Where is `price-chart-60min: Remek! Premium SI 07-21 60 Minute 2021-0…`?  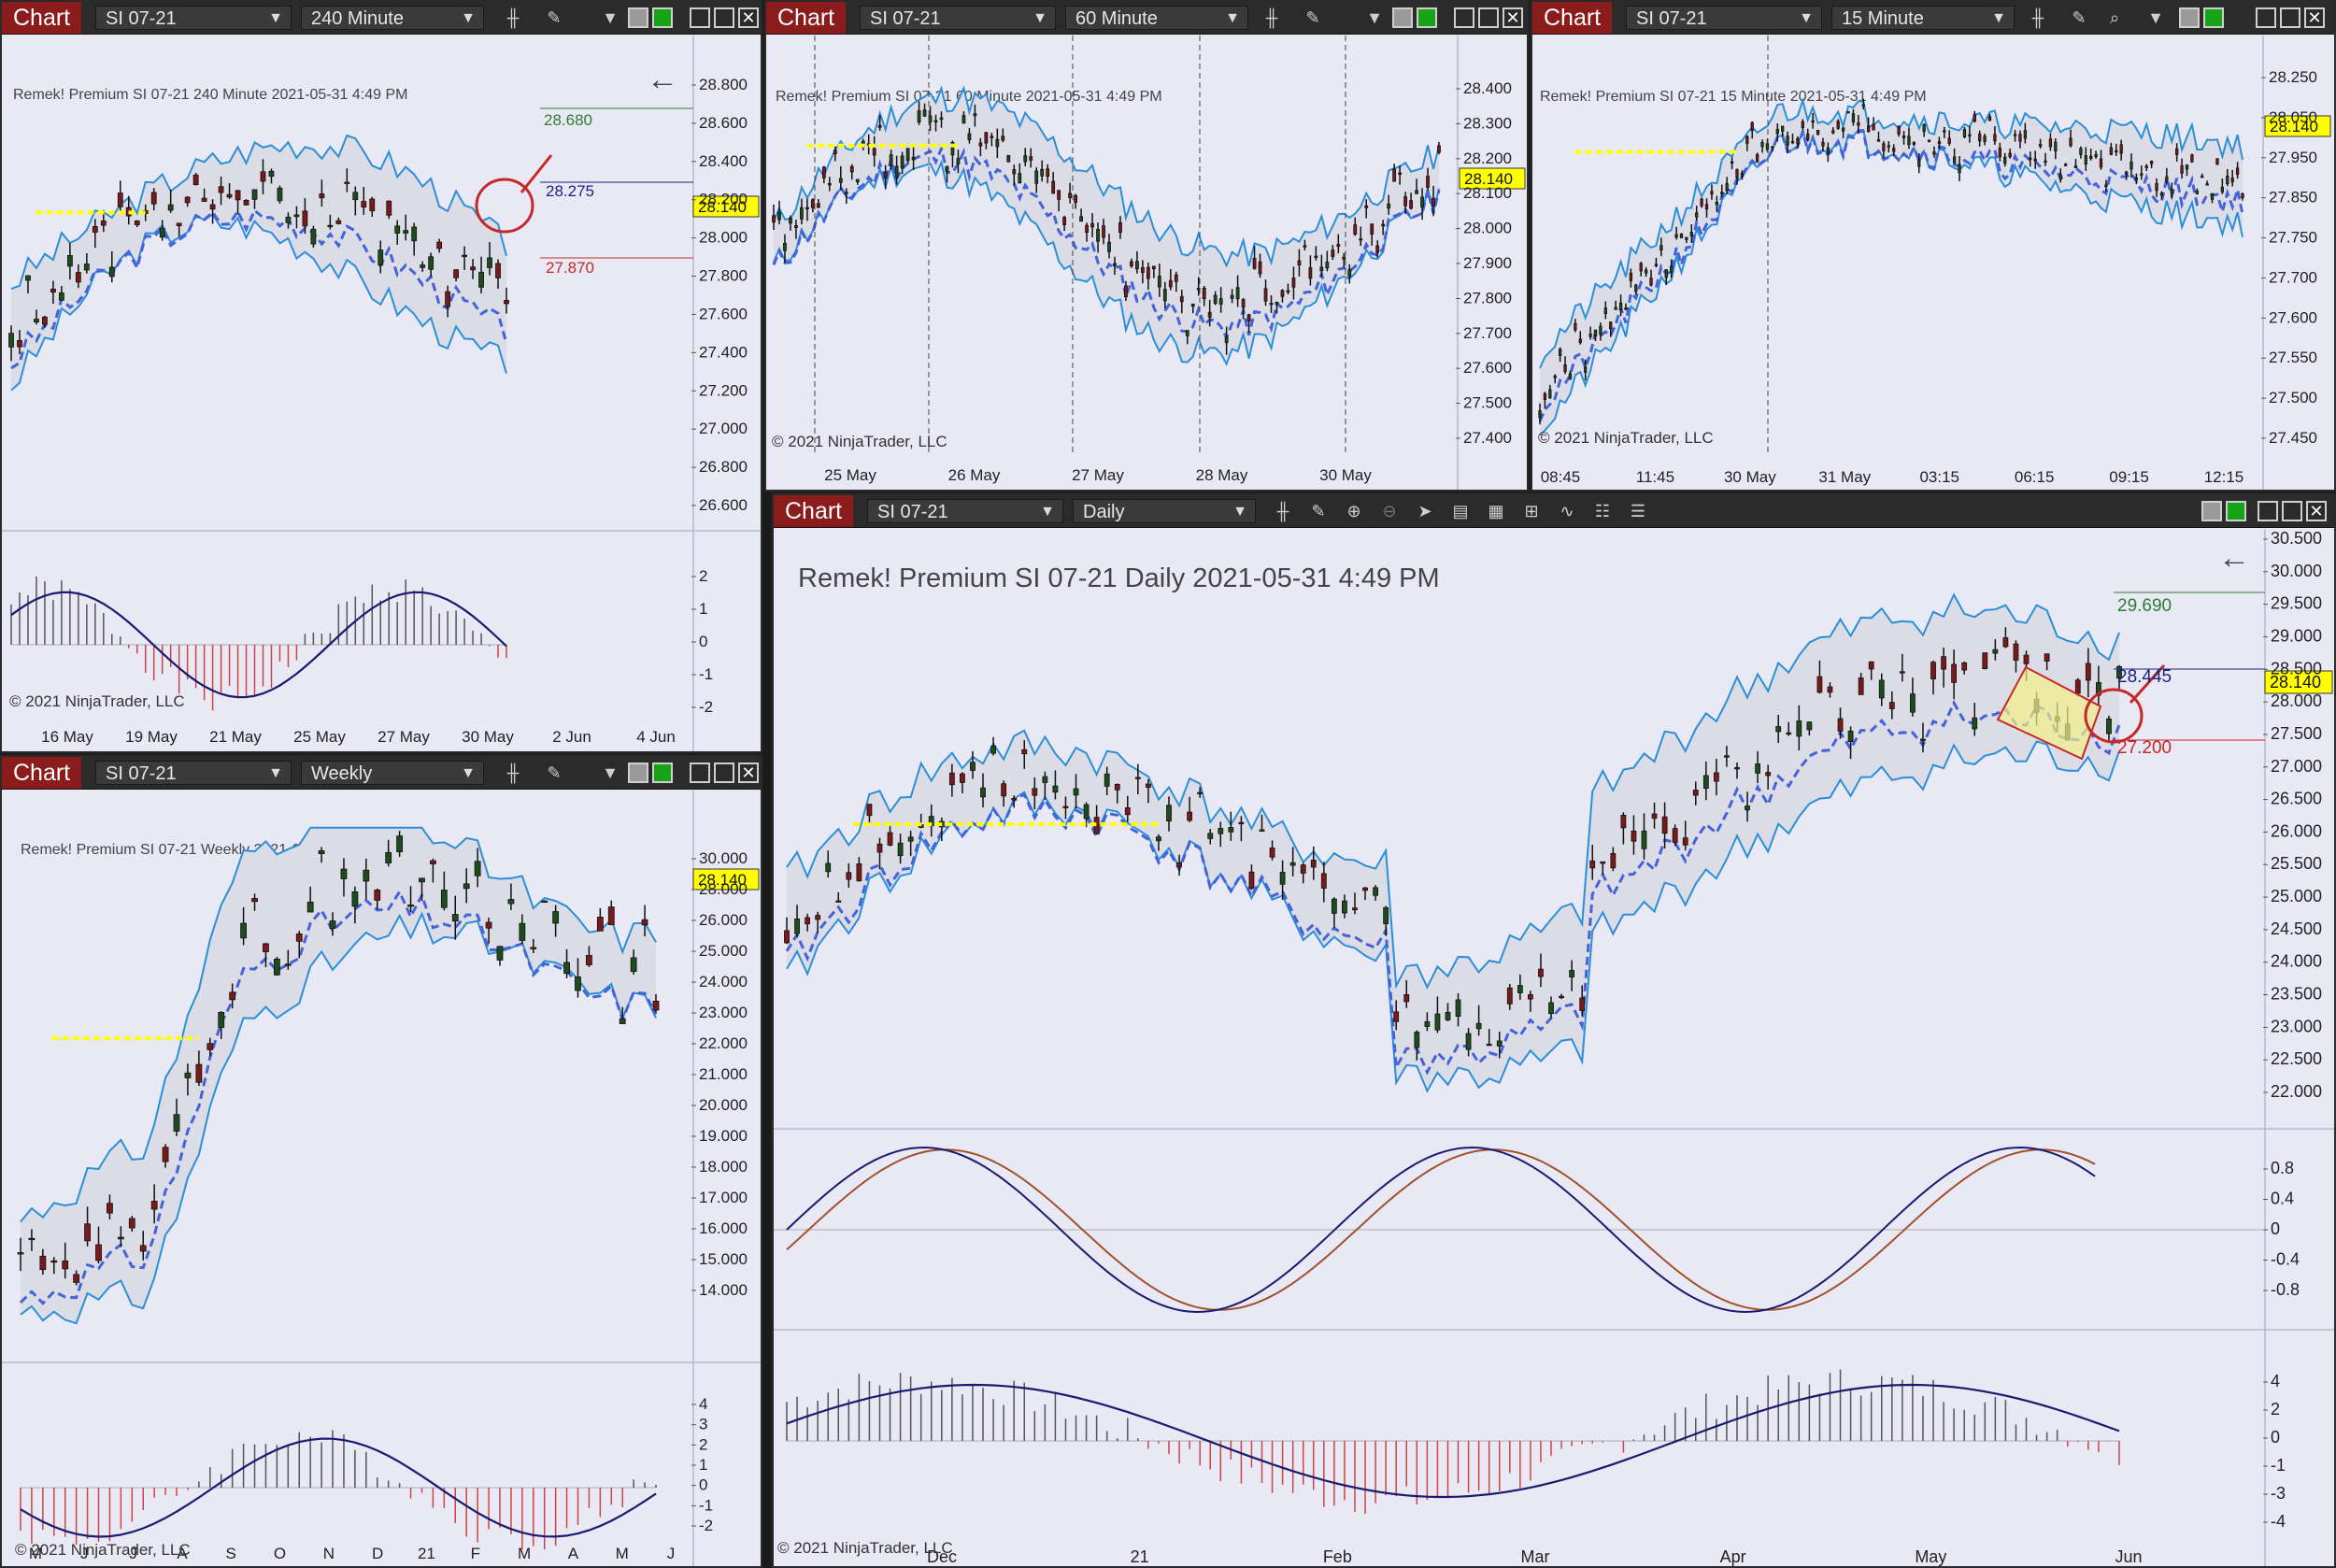 price-chart-60min: Remek! Premium SI 07-21 60 Minute 2021-0… is located at coordinates (1146, 263).